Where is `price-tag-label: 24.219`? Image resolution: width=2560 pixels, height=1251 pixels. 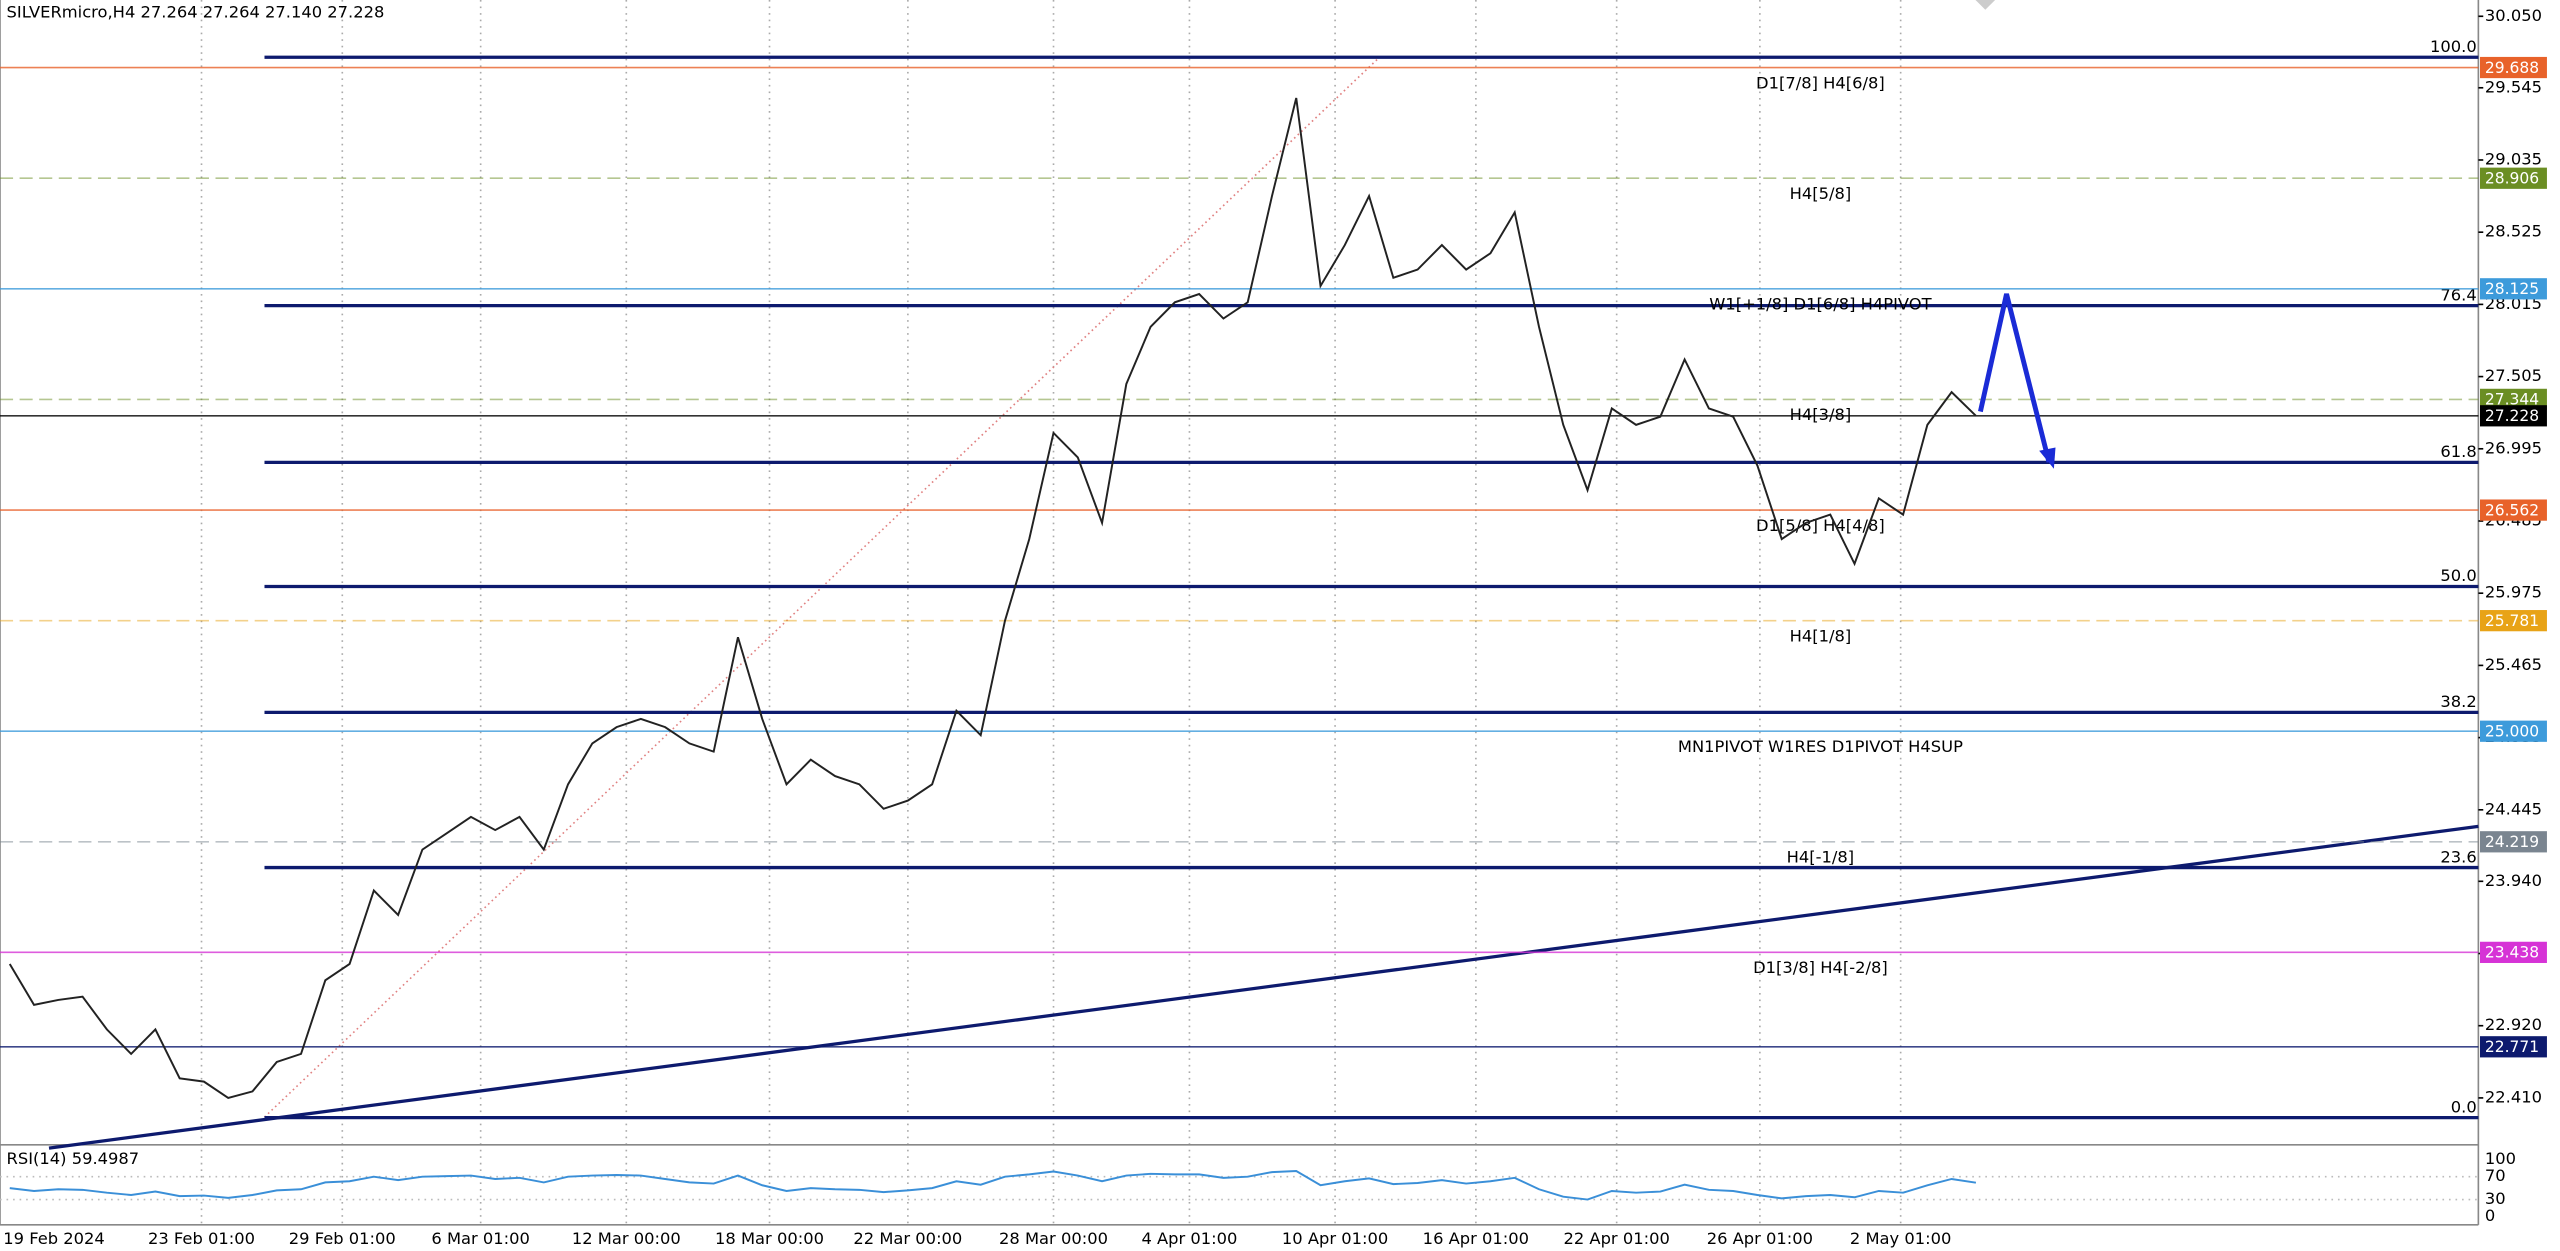 price-tag-label: 24.219 is located at coordinates (2512, 842).